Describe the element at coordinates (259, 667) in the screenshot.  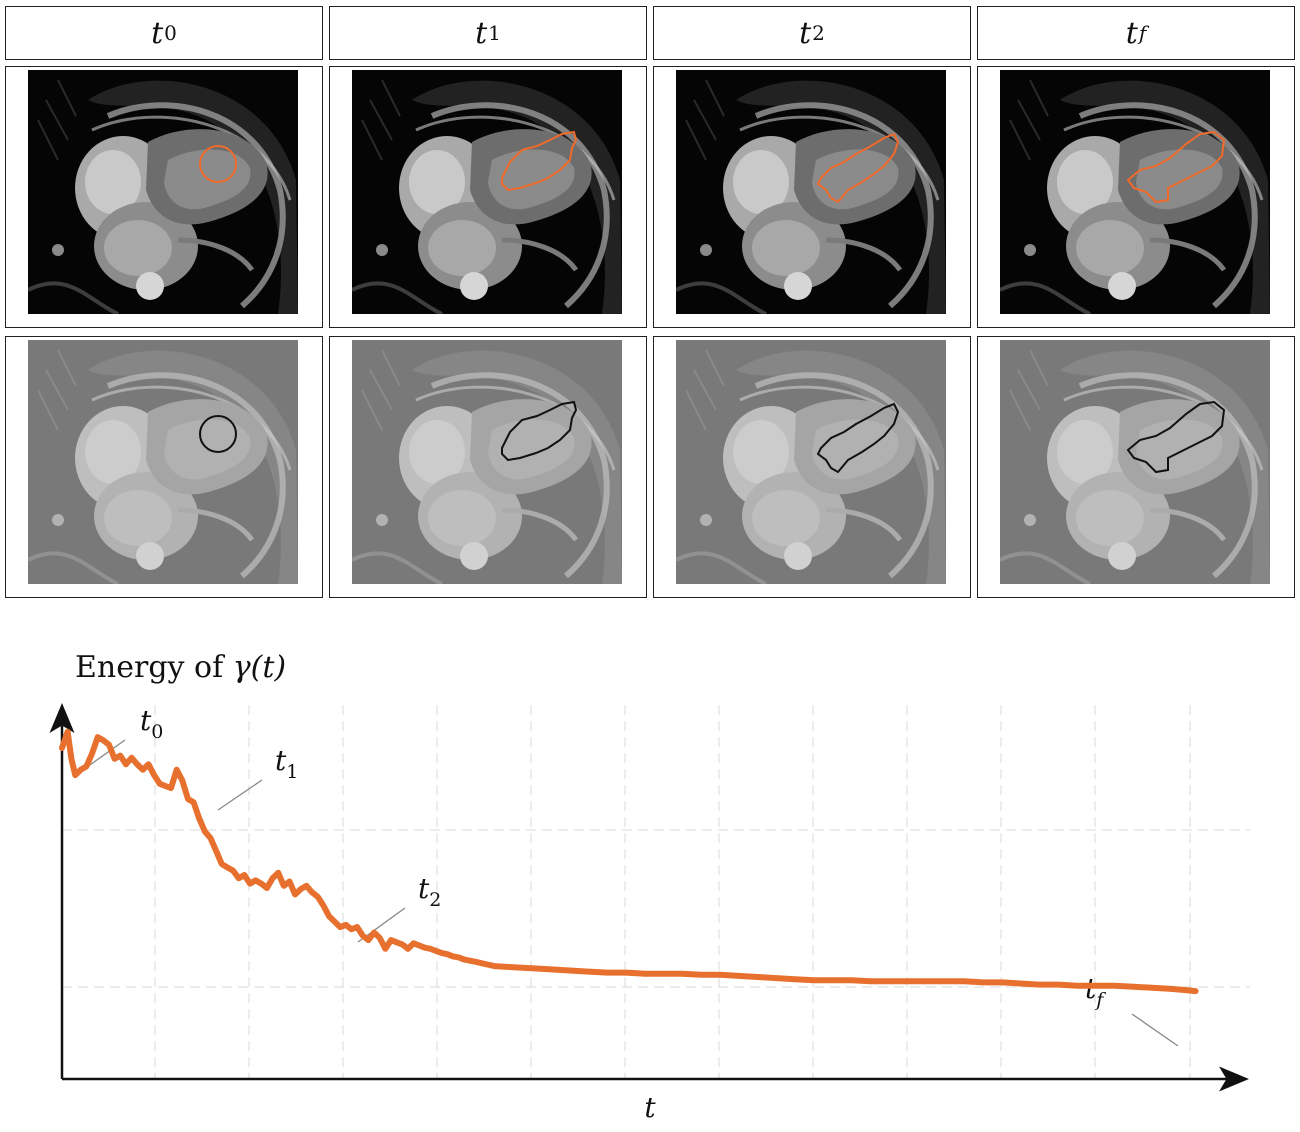
I see `chart-title-var: γ(t)` at that location.